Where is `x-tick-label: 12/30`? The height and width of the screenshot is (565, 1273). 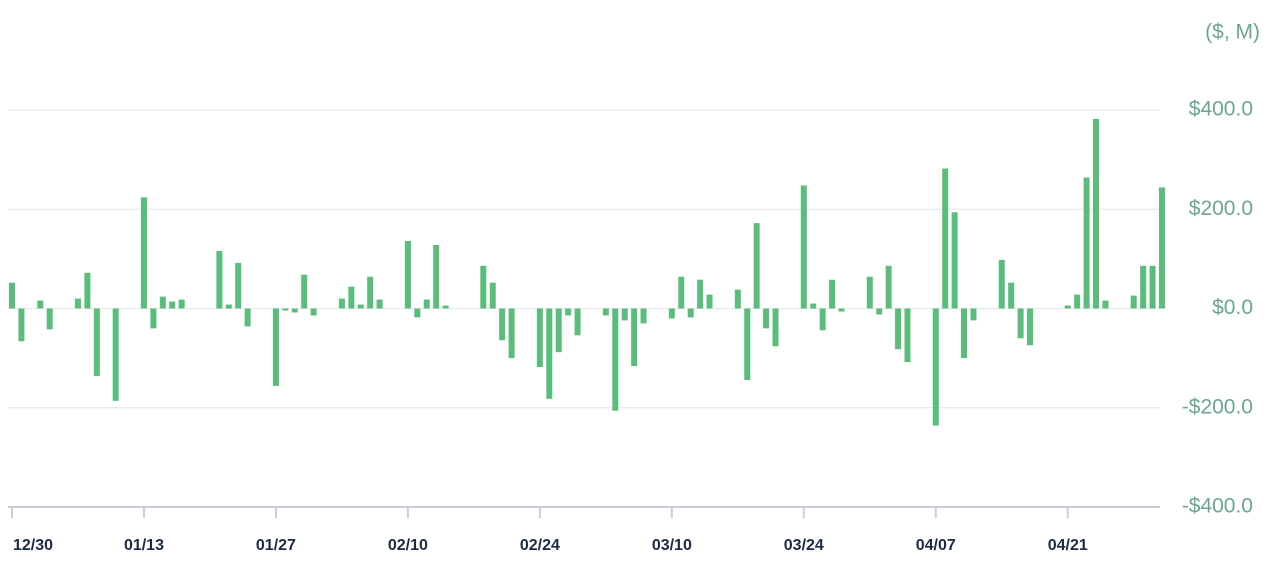 x-tick-label: 12/30 is located at coordinates (33, 545).